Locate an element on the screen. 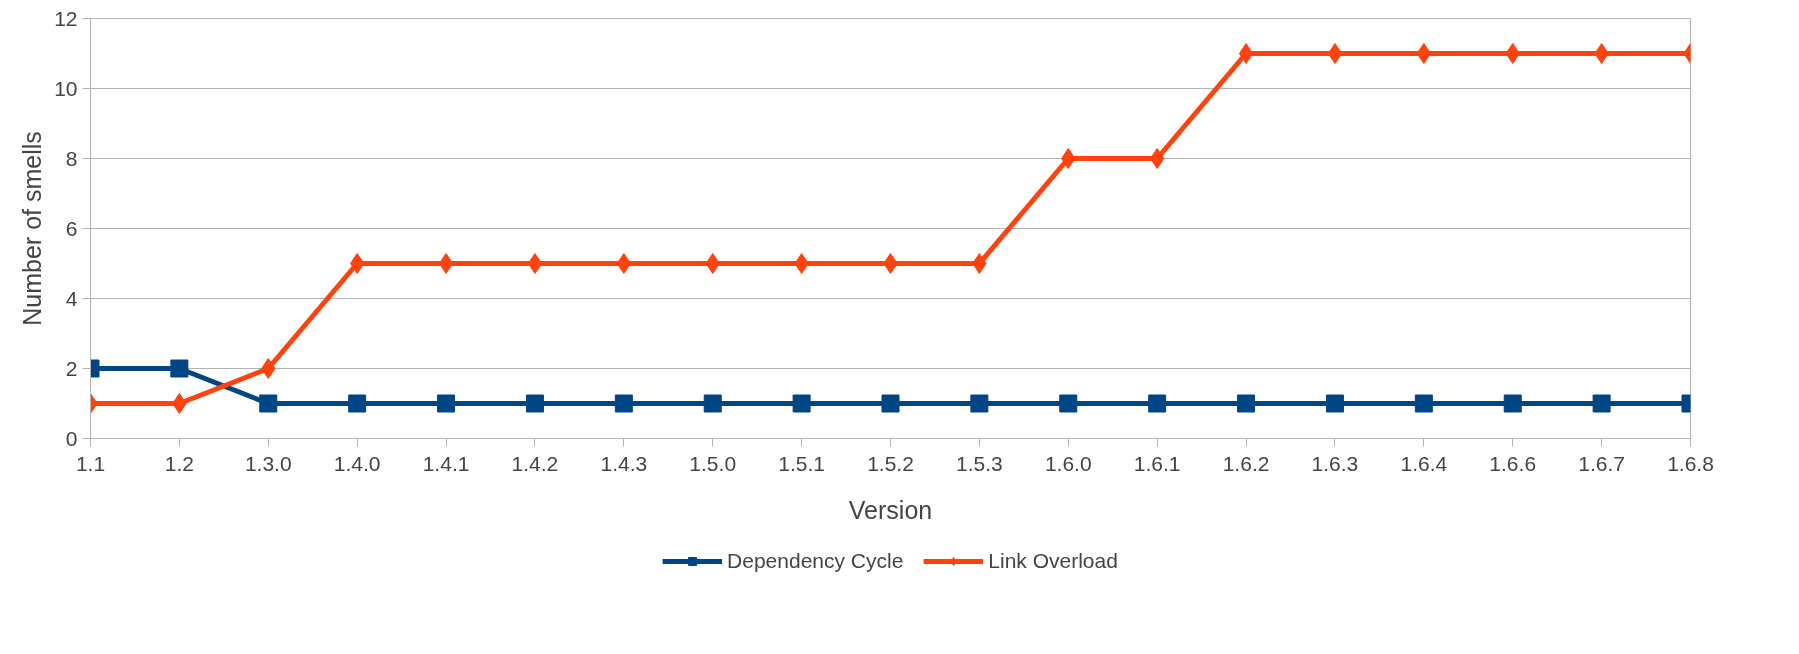  x-tick-label: 1.5.0 is located at coordinates (713, 463).